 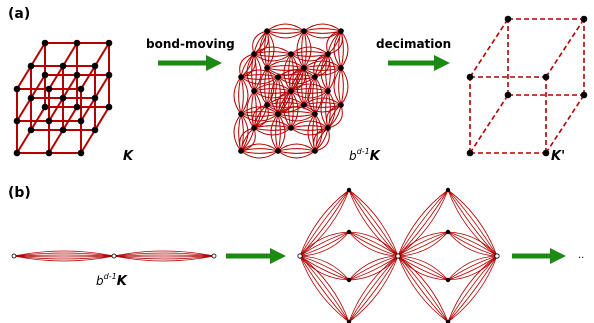 I want to click on caption-bd1k-b: bd-1K, so click(x=112, y=280).